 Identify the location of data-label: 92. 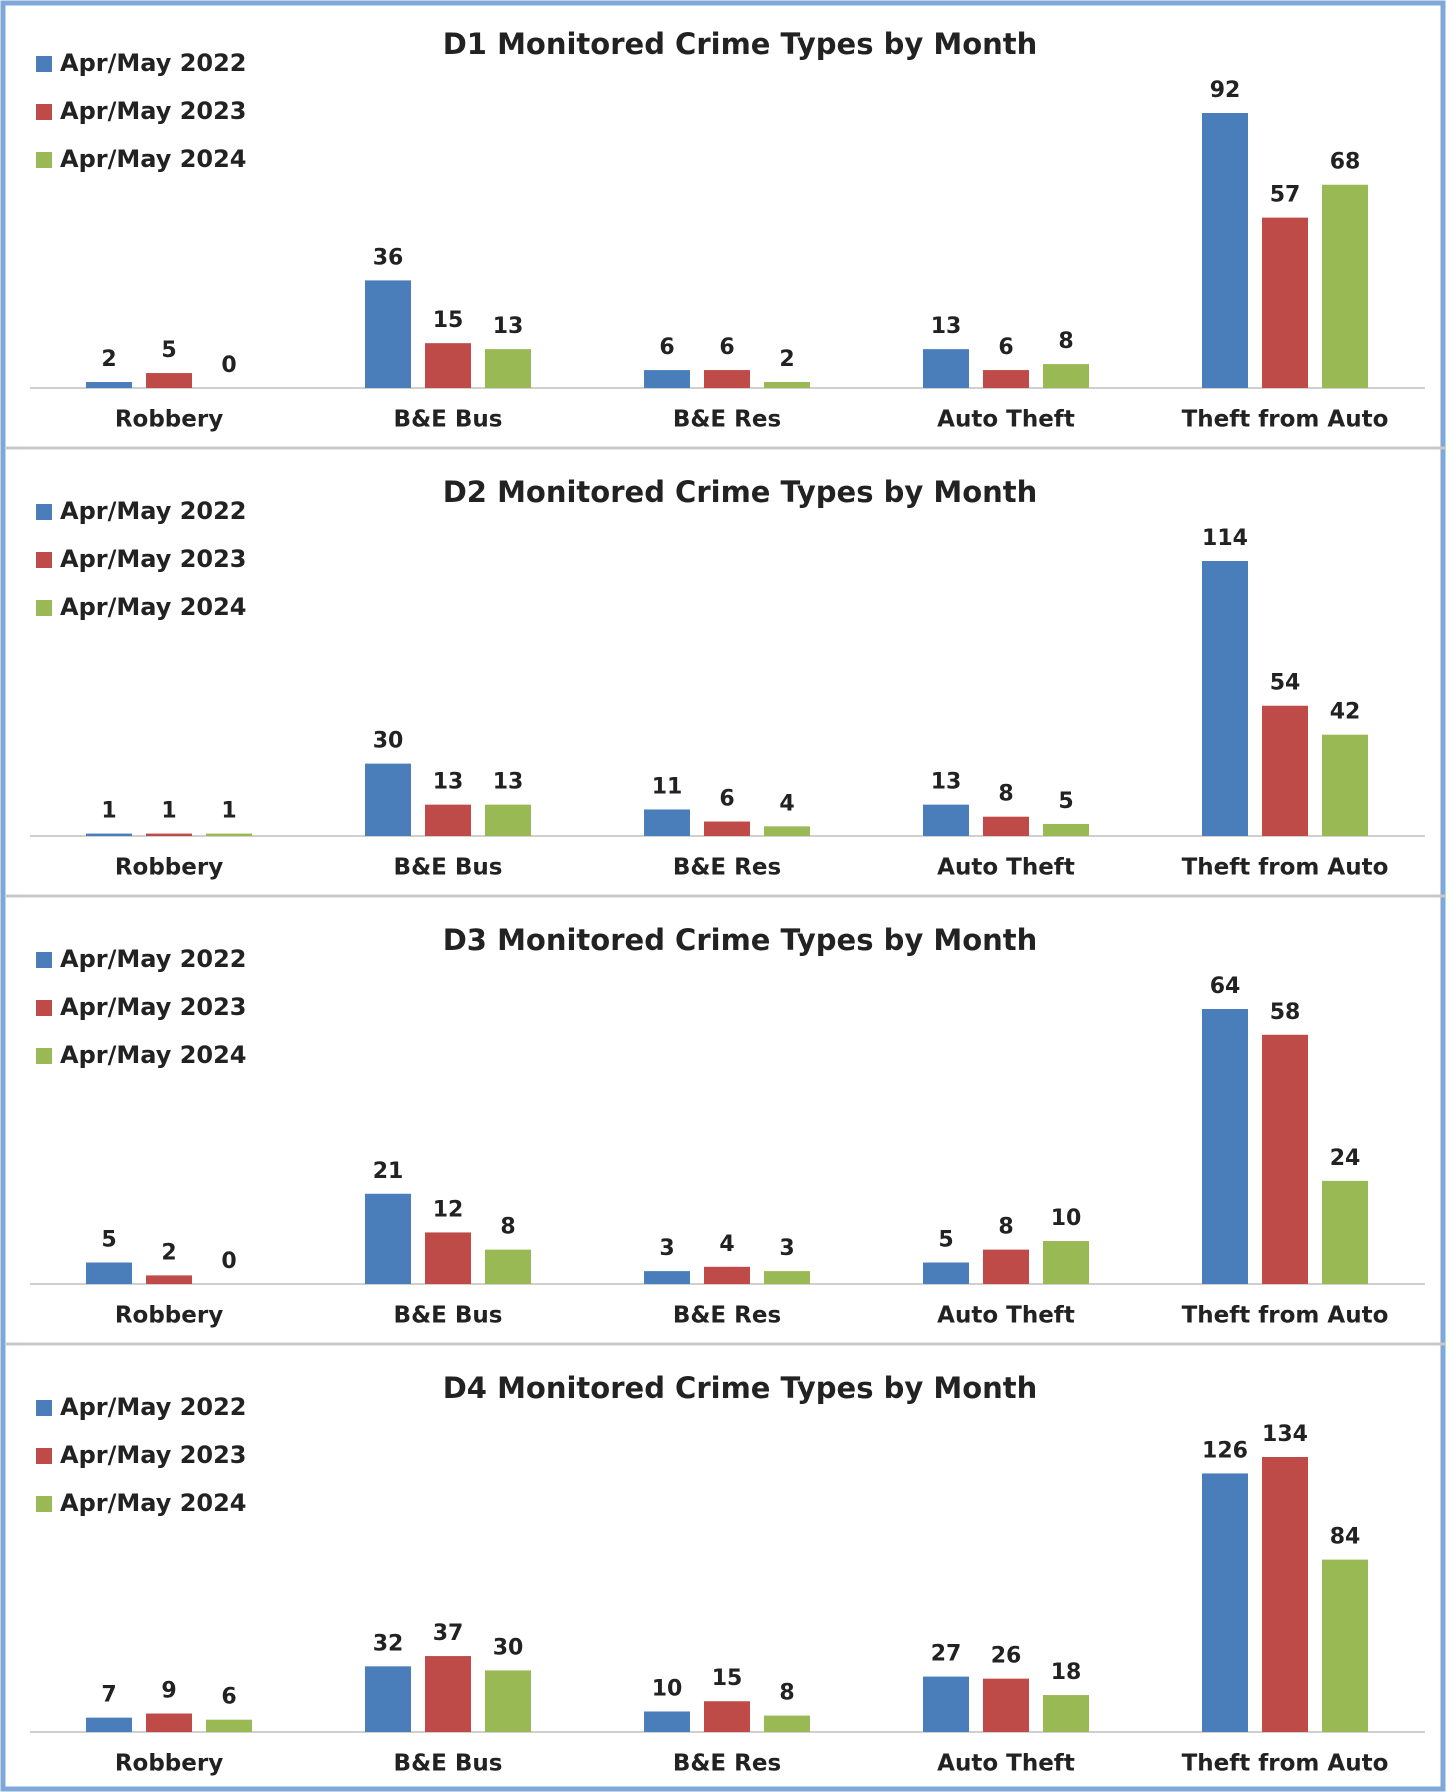
(1225, 90).